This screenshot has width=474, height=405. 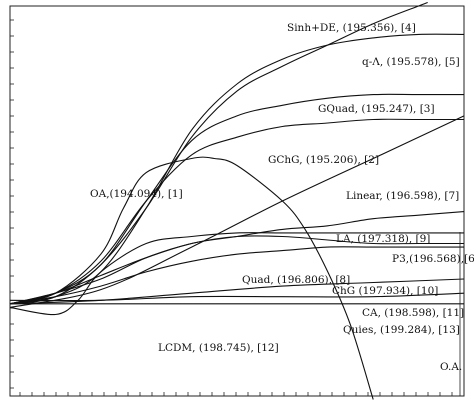 What do you see at coordinates (218, 348) in the screenshot?
I see `series-label-13: LCDM, (198.745), [12]` at bounding box center [218, 348].